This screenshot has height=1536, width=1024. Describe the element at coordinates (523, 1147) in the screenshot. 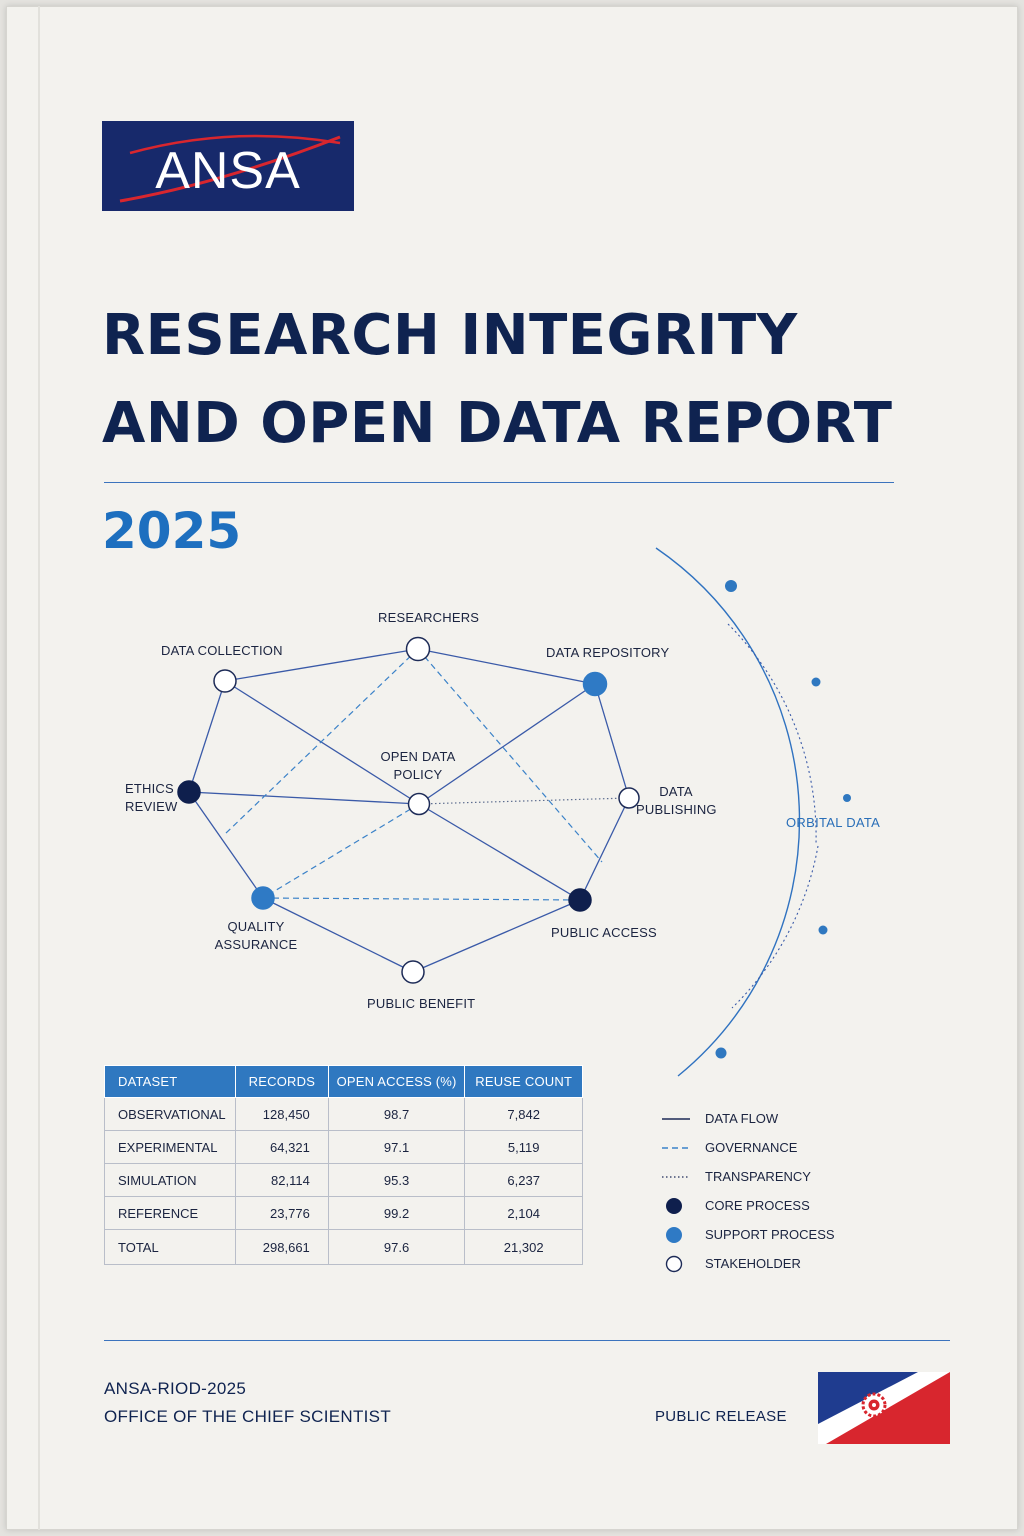

I see `cell-reuse-count: 5,119` at that location.